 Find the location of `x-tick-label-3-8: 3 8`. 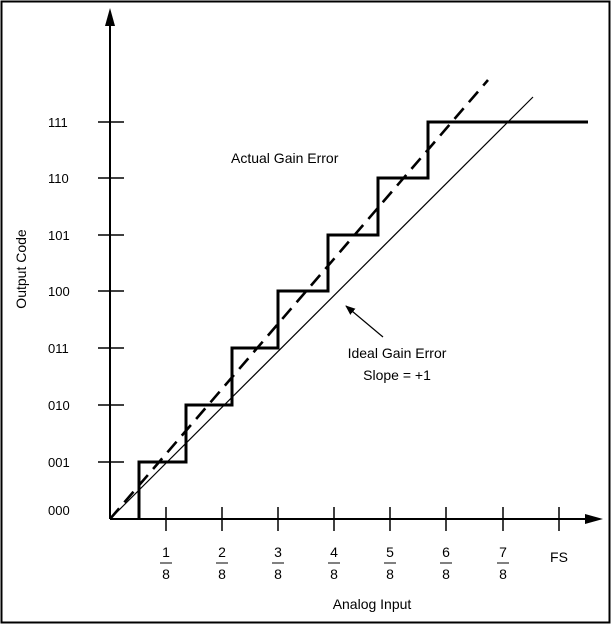

x-tick-label-3-8: 3 8 is located at coordinates (278, 563).